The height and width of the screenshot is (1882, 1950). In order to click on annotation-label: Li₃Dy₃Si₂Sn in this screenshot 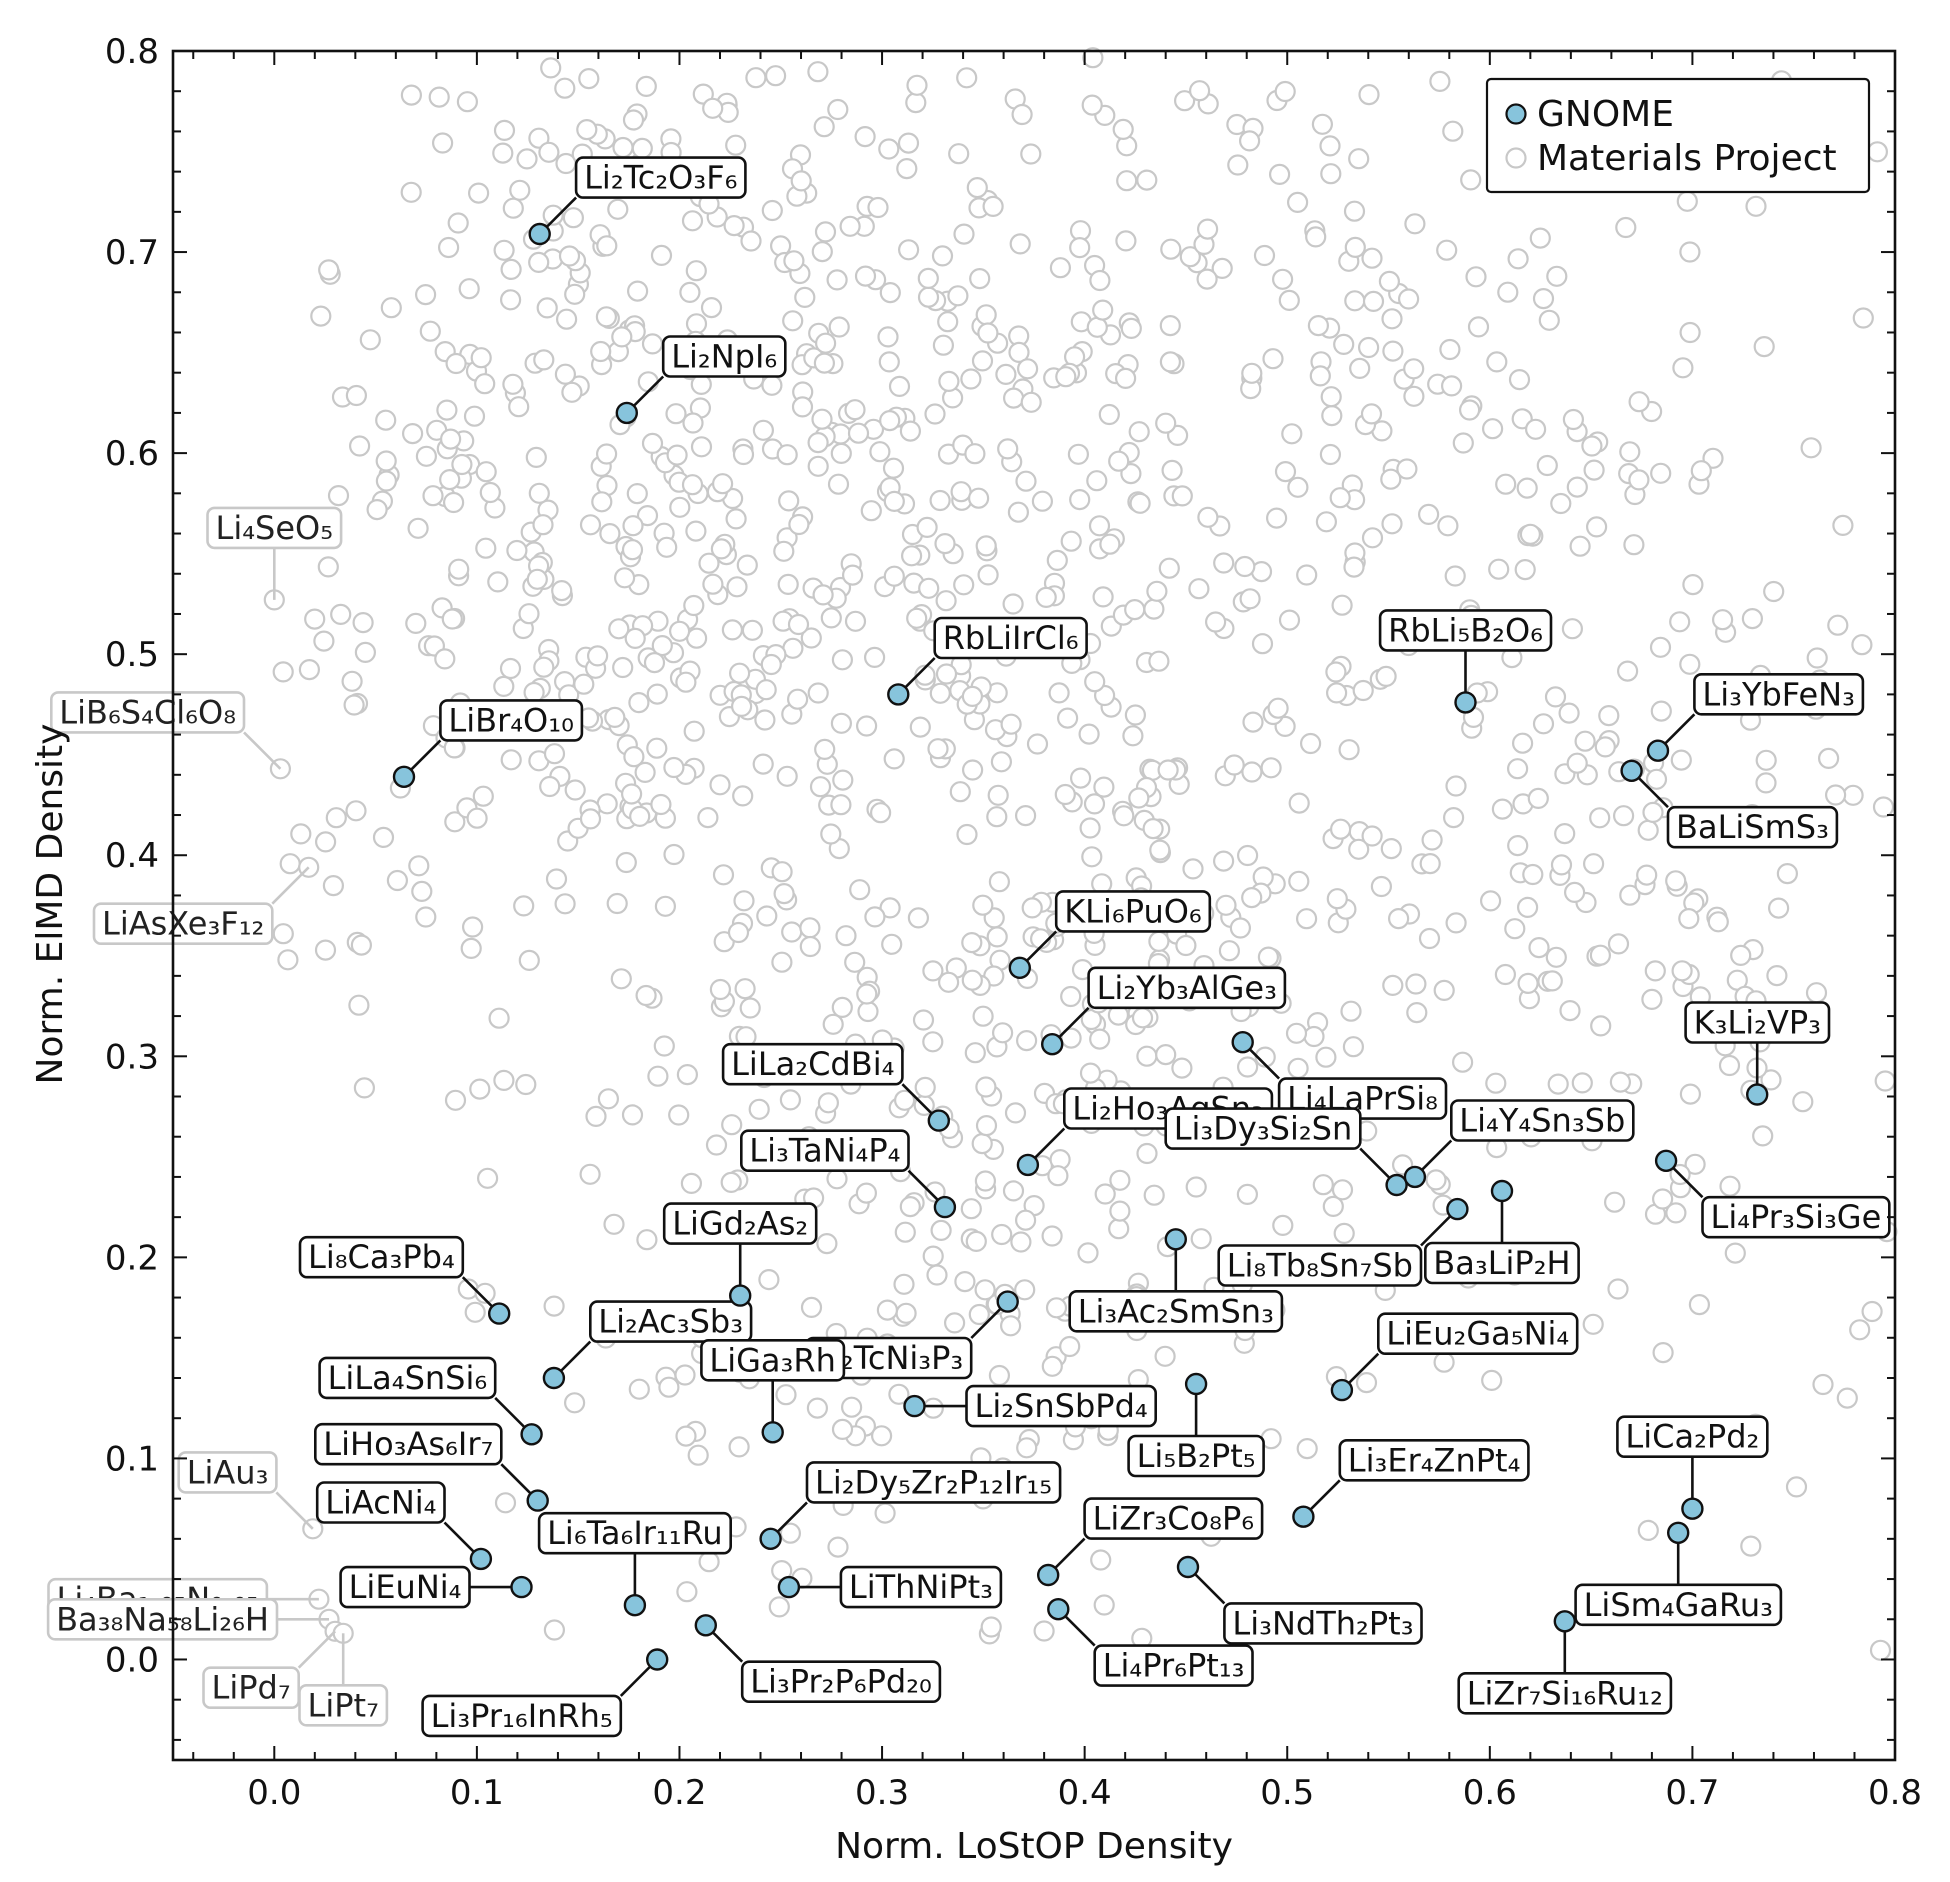, I will do `click(1263, 1128)`.